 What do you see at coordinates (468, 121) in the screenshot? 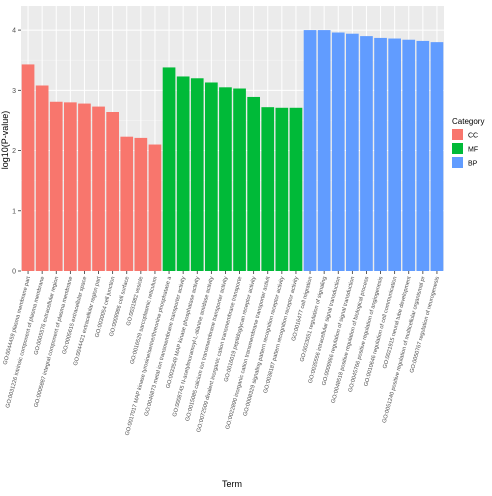
I see `legend-title: Category` at bounding box center [468, 121].